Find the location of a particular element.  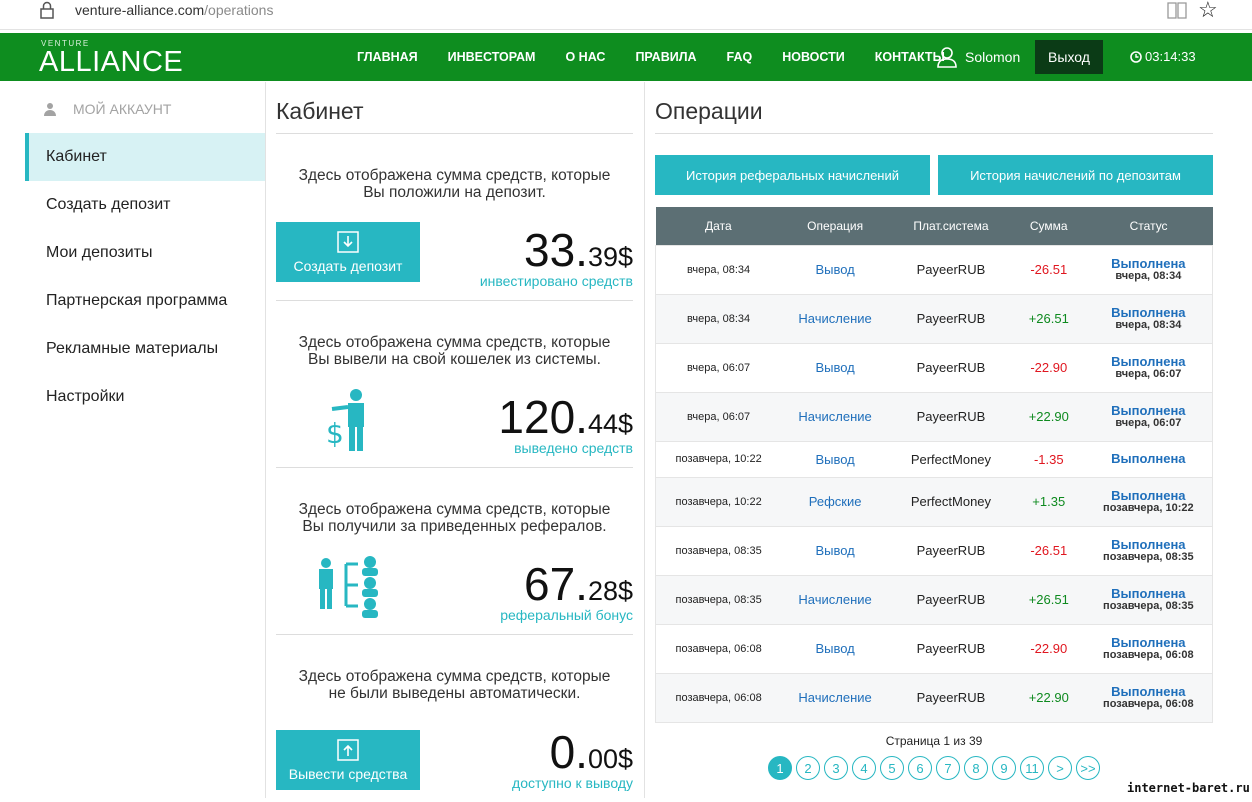

status-date: позавчера, 06:08 is located at coordinates (1148, 654).